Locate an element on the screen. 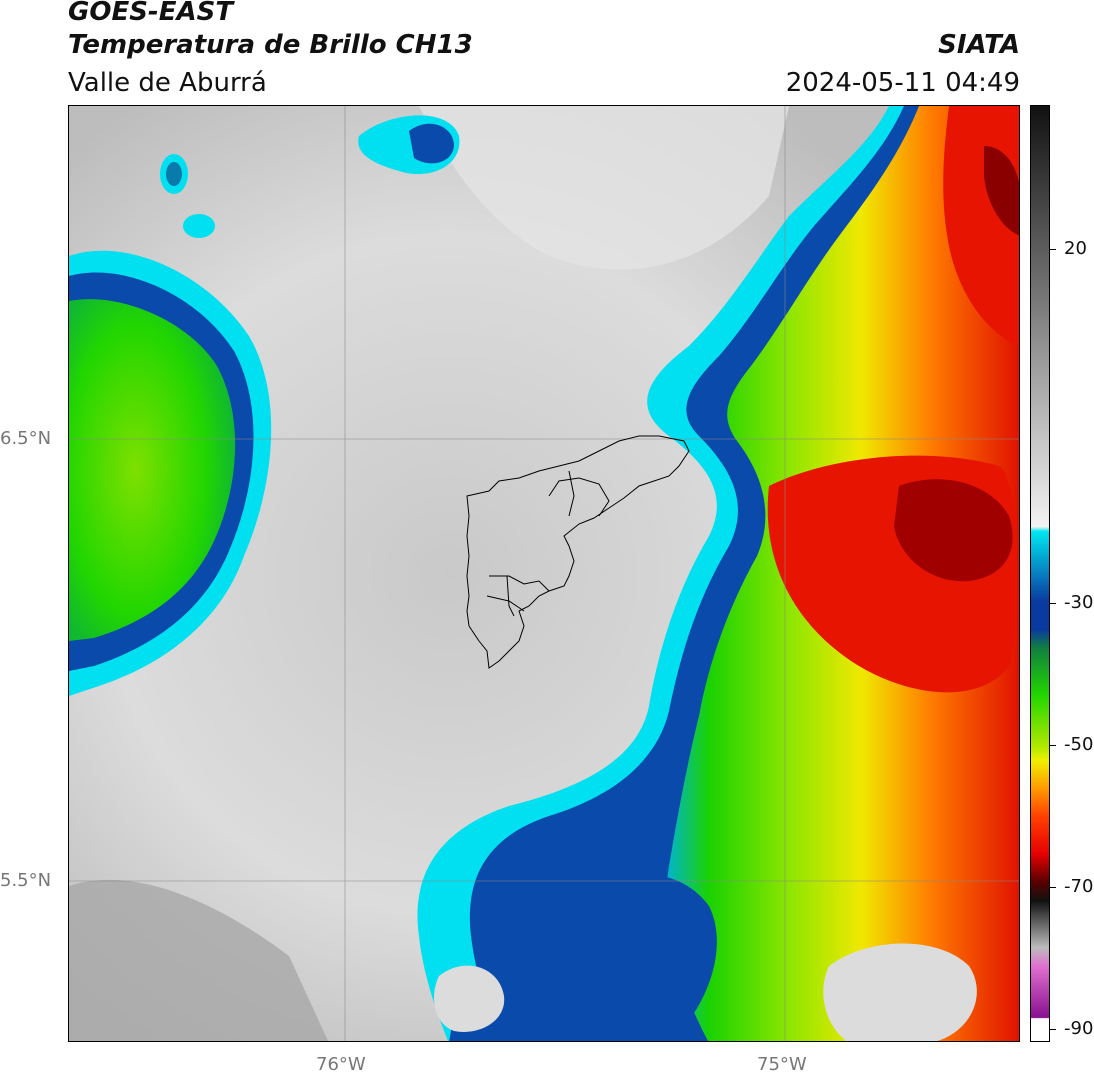  colorbar-label-20: 20 is located at coordinates (1075, 248).